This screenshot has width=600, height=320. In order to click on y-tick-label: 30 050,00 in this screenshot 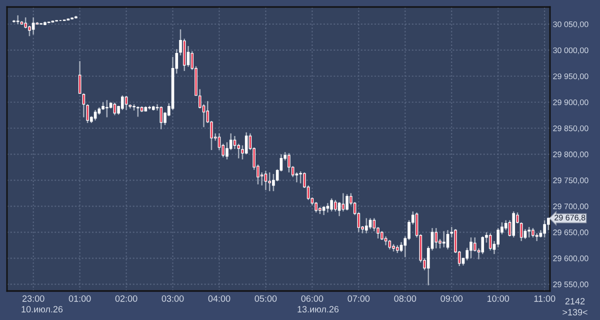, I will do `click(570, 24)`.